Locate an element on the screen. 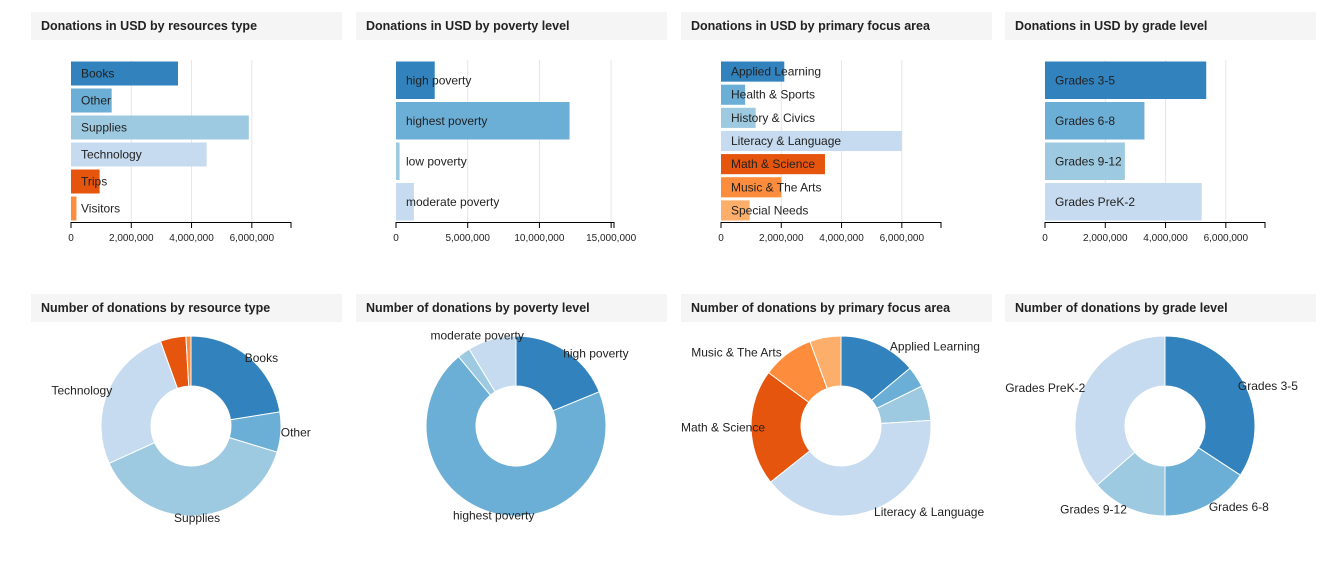  bar-label-books: Books is located at coordinates (97, 74).